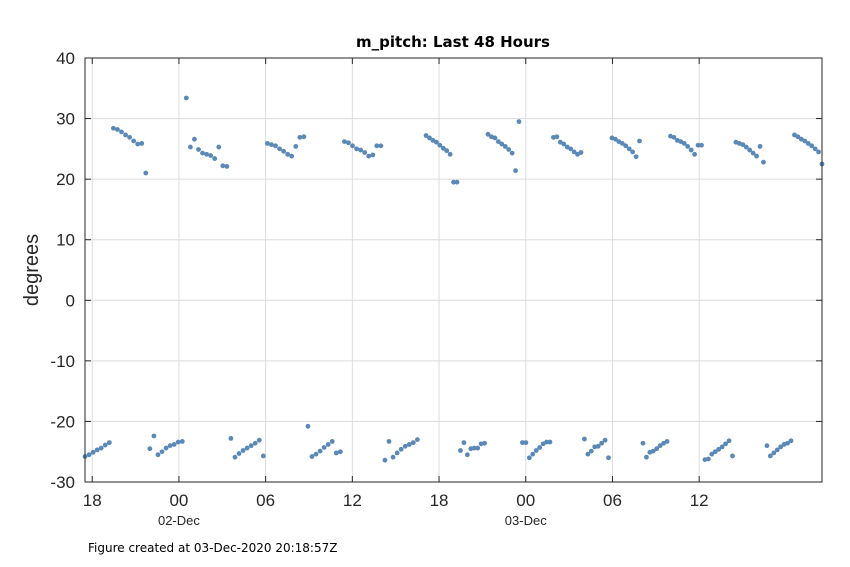 The width and height of the screenshot is (850, 567). Describe the element at coordinates (65, 58) in the screenshot. I see `y-tick-label: 40` at that location.